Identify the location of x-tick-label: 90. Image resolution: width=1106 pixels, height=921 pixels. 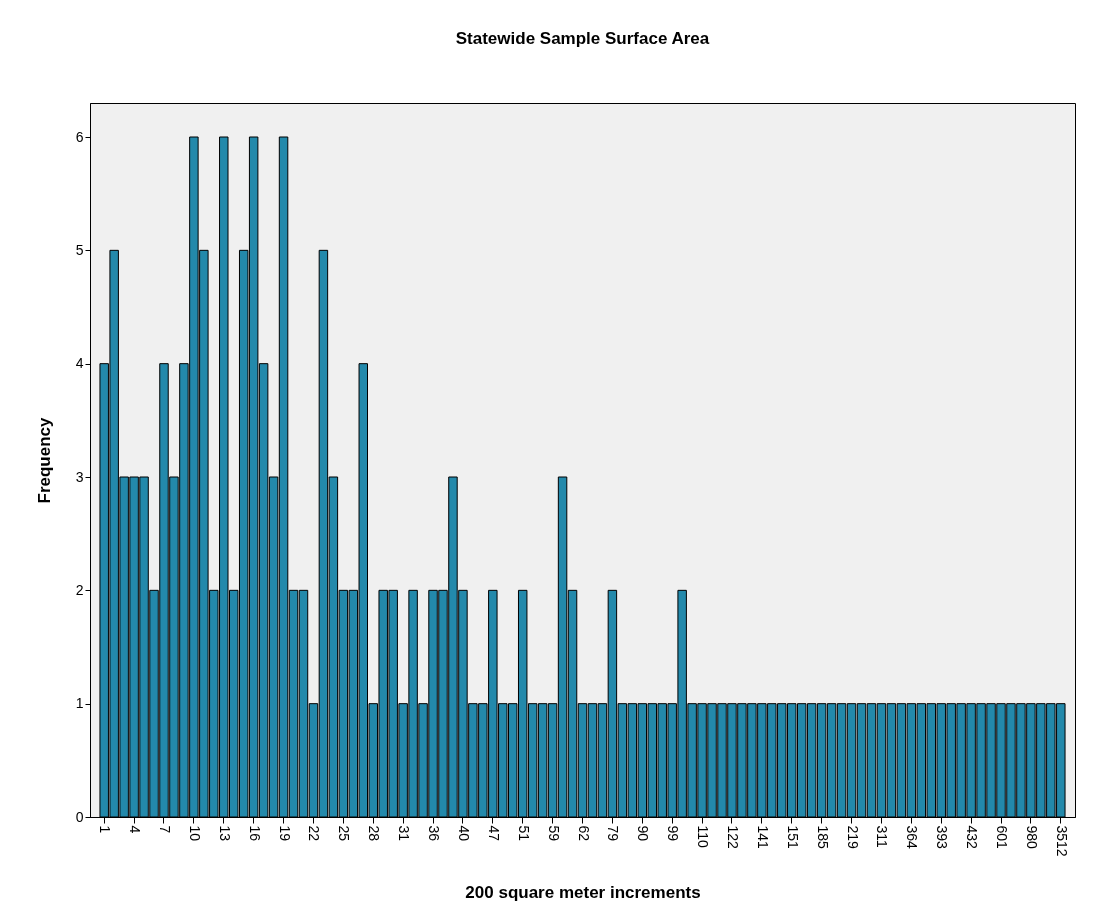
(643, 833).